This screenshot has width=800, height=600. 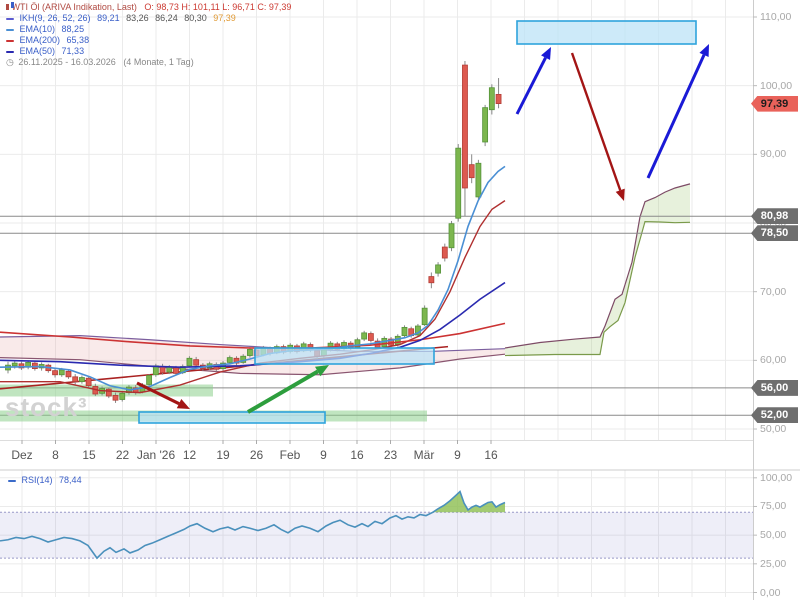 I want to click on rsi-neutral-band, so click(x=376, y=535).